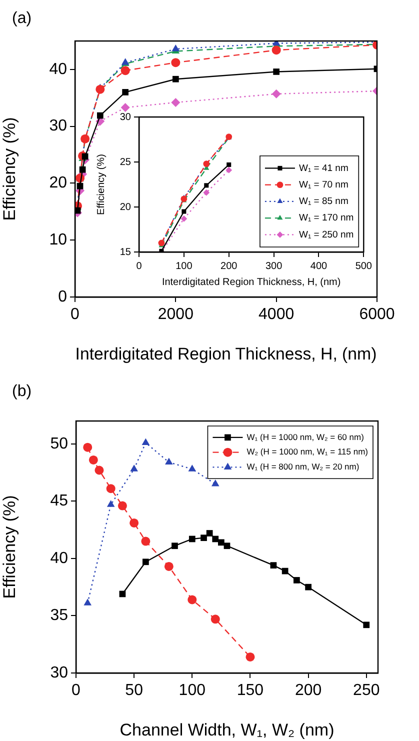  I want to click on legend-label: W₁ (H = 1000 nm, W₂ = 60 nm), so click(305, 437).